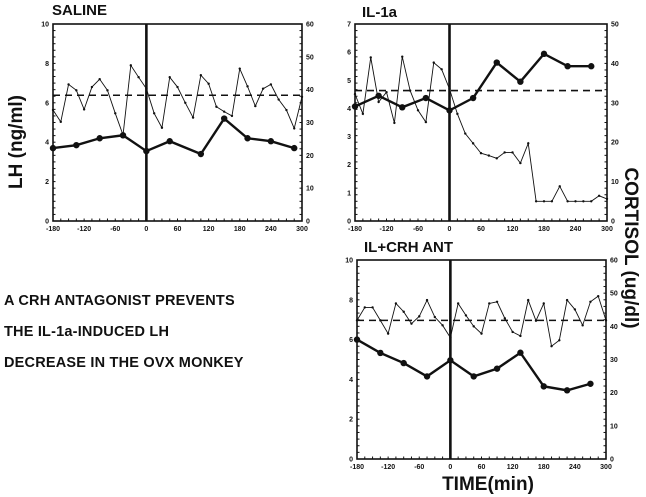 This screenshot has height=497, width=646. Describe the element at coordinates (349, 25) in the screenshot. I see `y-left-tick-label: 7` at that location.